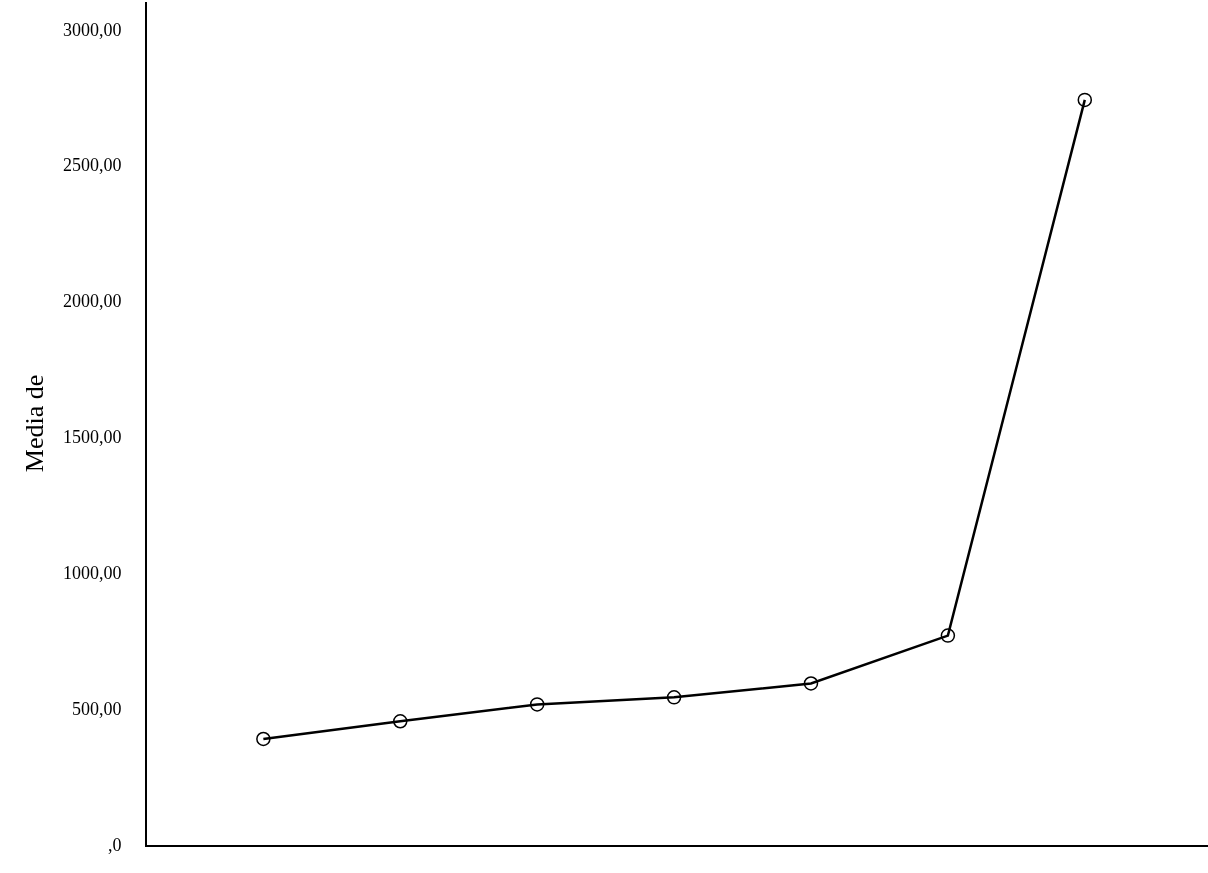  I want to click on y-tick-label: 2500,00, so click(92, 165).